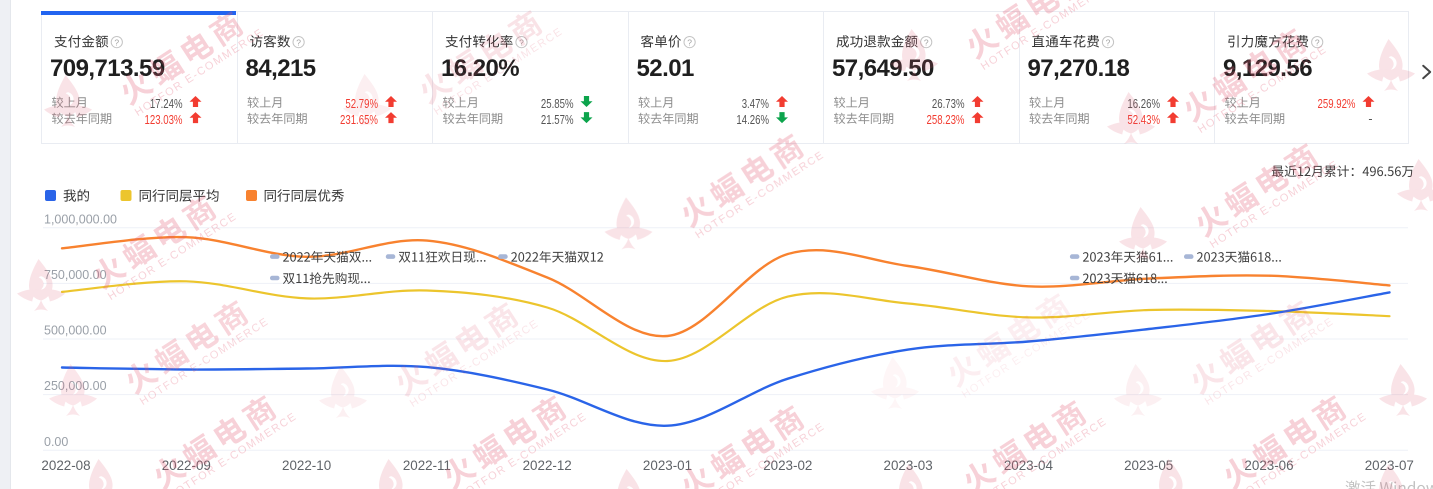 The height and width of the screenshot is (489, 1433). Describe the element at coordinates (427, 465) in the screenshot. I see `svg-text: 2022-11` at that location.